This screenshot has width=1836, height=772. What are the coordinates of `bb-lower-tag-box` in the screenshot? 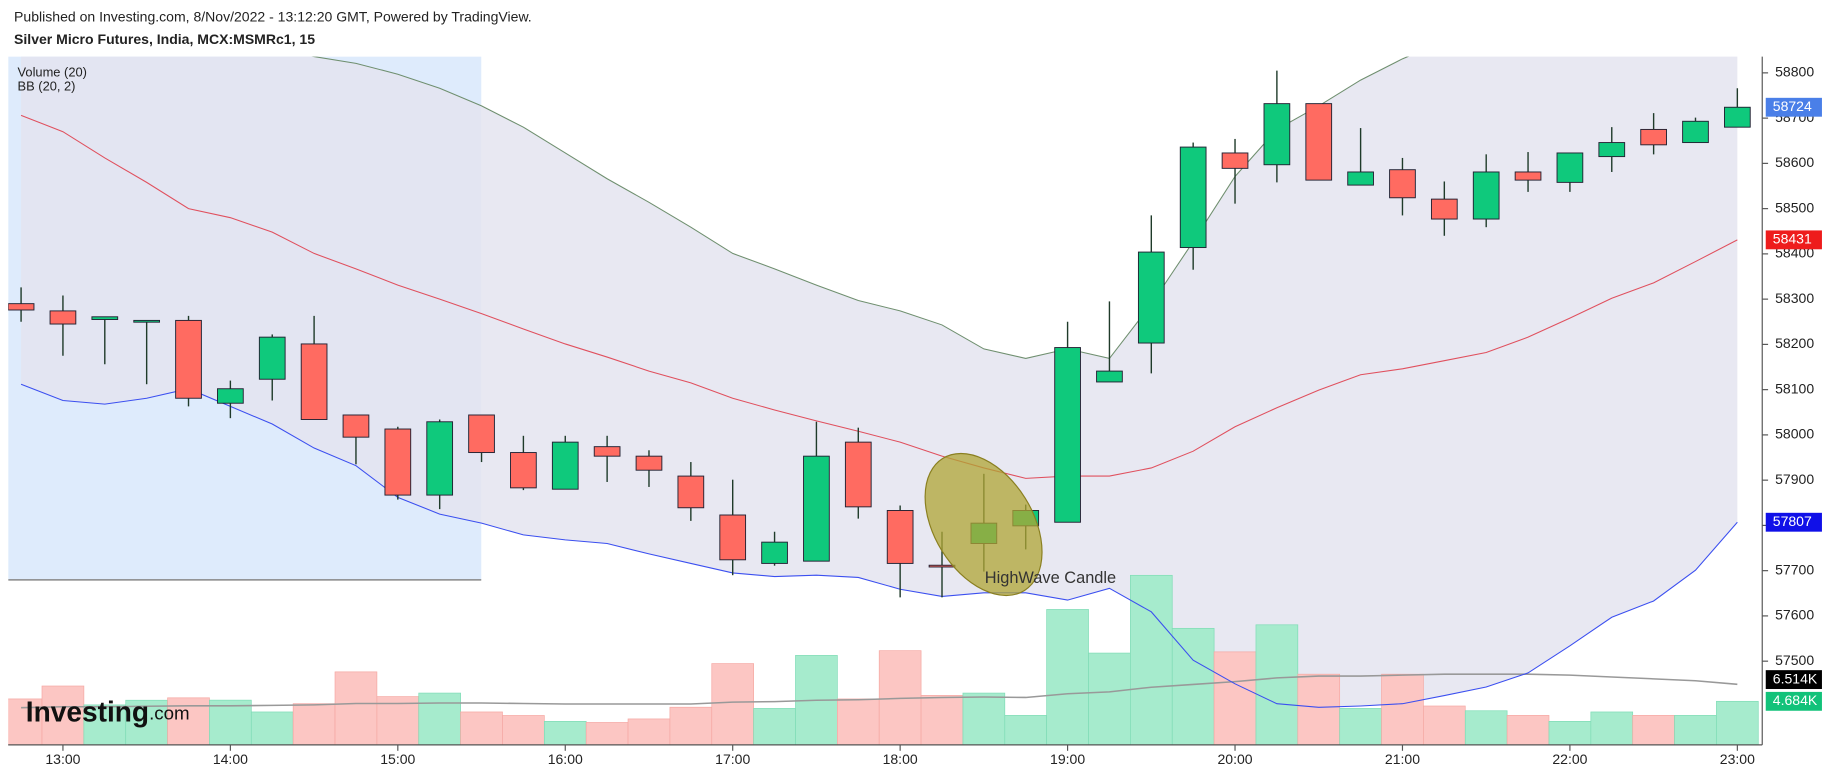 It's located at (1793, 522).